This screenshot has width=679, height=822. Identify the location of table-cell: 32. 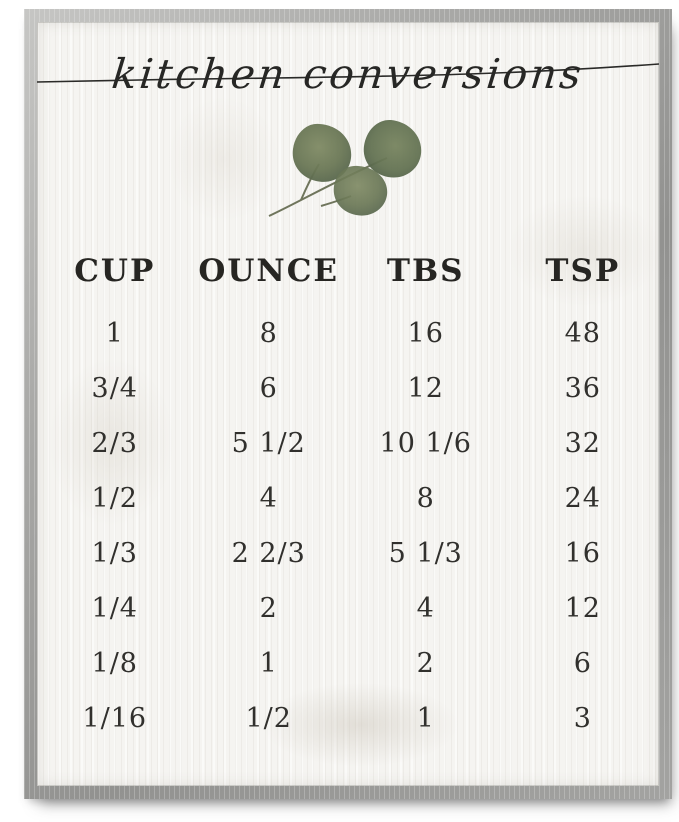
(582, 443).